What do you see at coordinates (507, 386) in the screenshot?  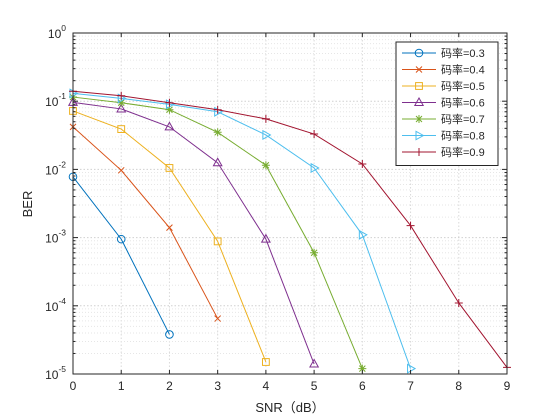 I see `x-tick-label: 9` at bounding box center [507, 386].